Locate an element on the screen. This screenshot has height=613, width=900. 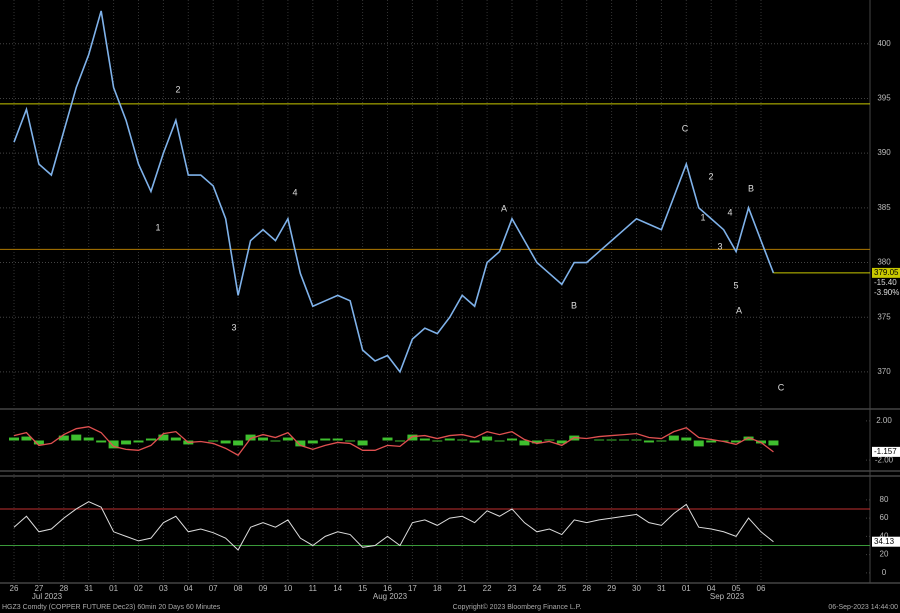
series-line is located at coordinates (393, 526).